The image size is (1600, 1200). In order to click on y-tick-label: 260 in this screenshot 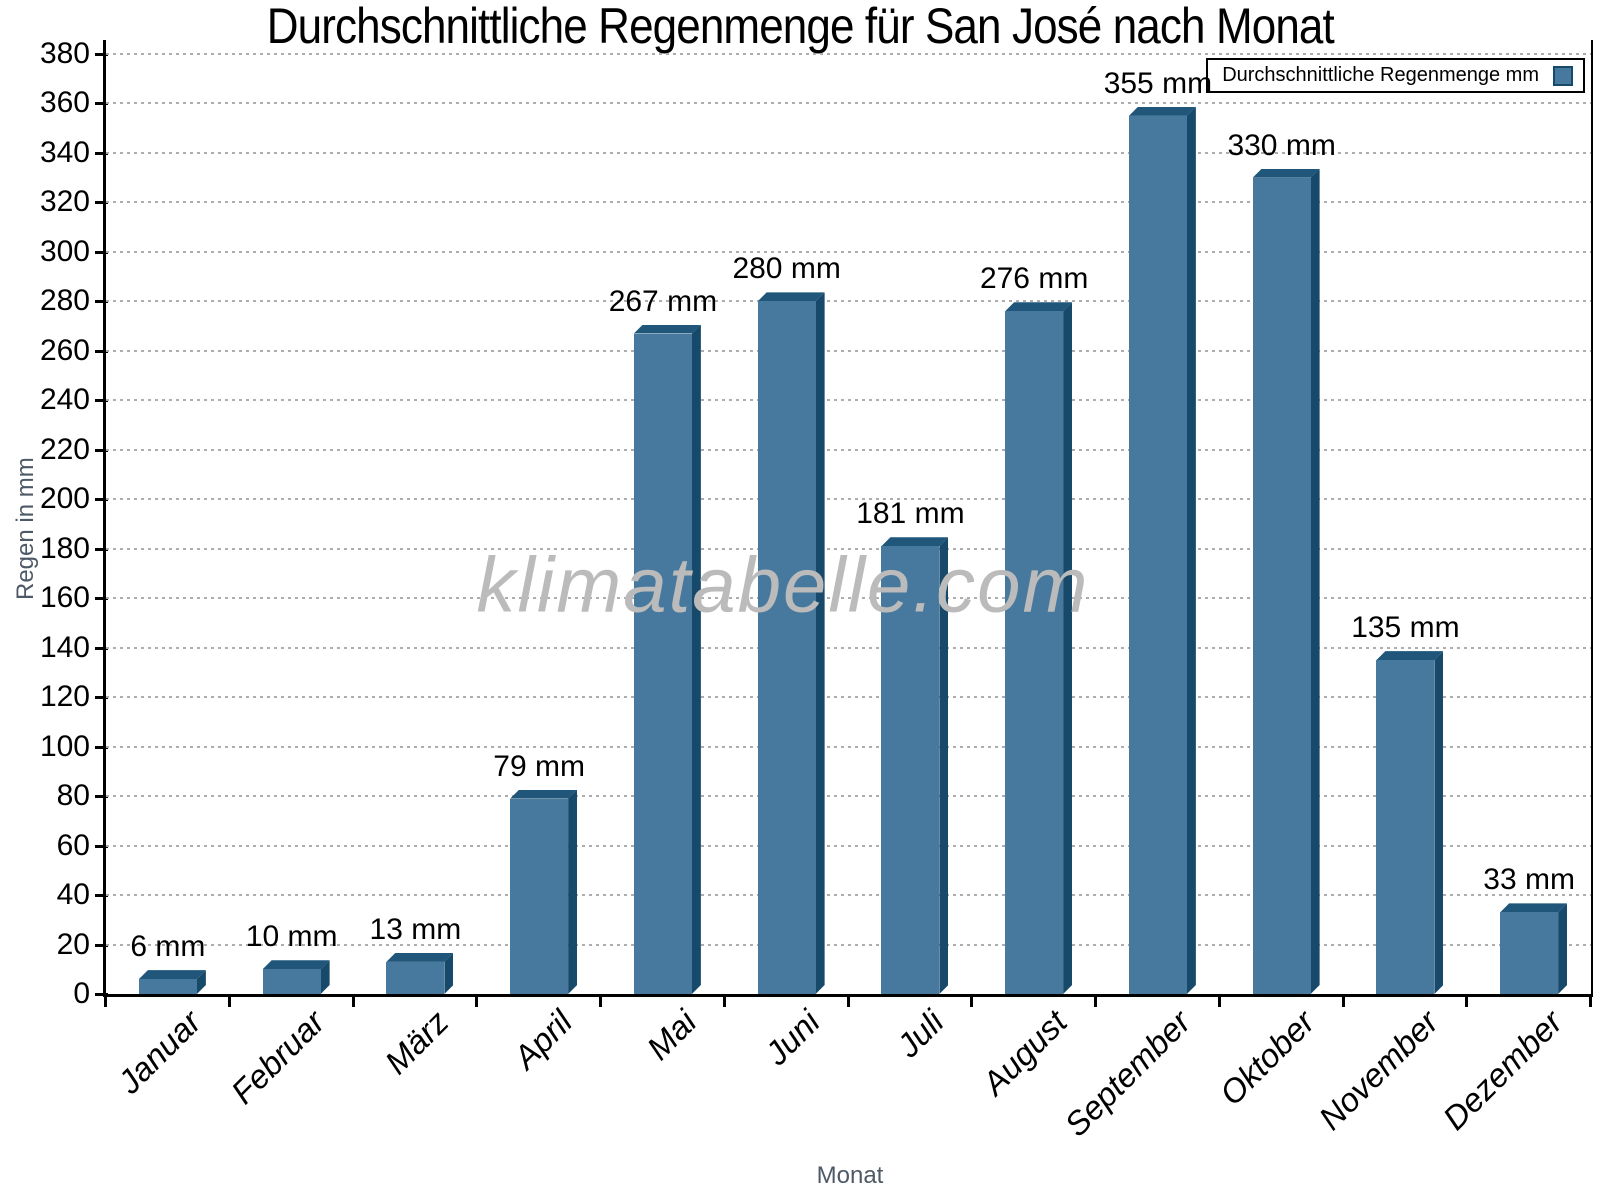, I will do `click(64, 350)`.